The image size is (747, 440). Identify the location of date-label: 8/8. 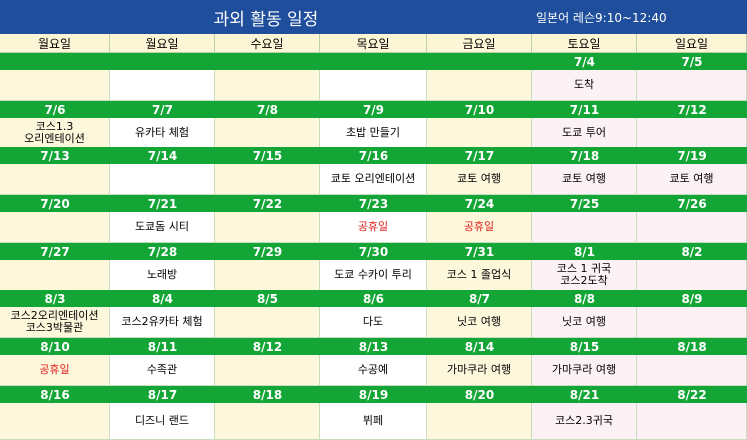
(584, 298).